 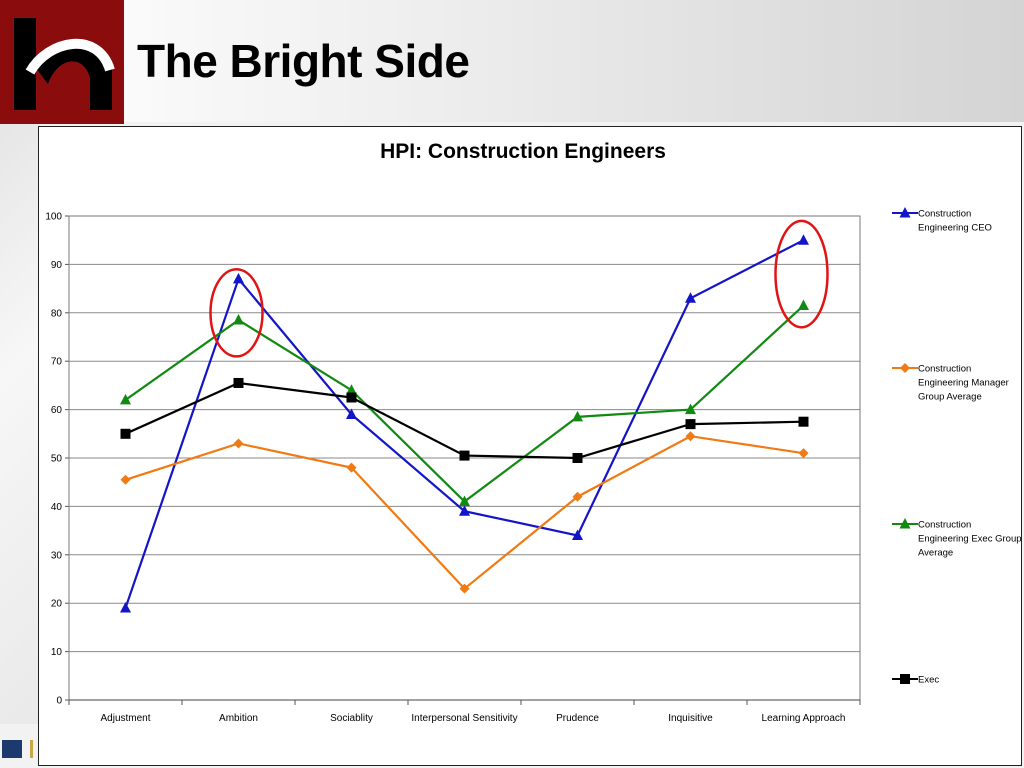 I want to click on decorative-side-band, so click(x=20, y=424).